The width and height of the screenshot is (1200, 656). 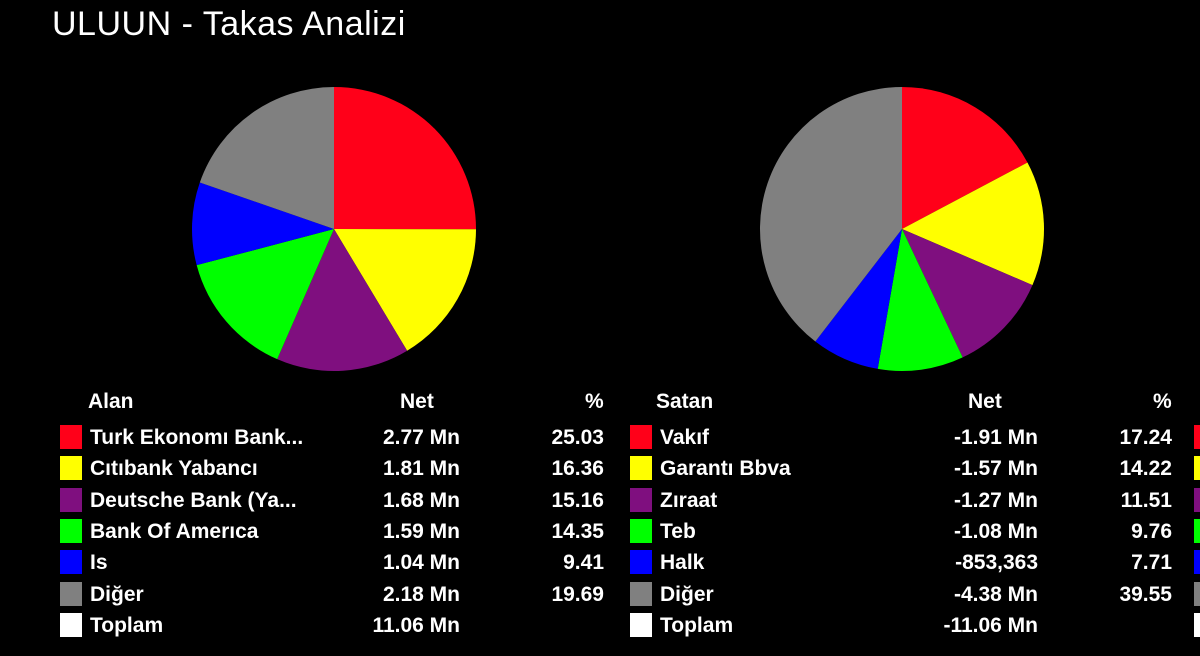 What do you see at coordinates (996, 563) in the screenshot?
I see `seller-net-value: -853,363` at bounding box center [996, 563].